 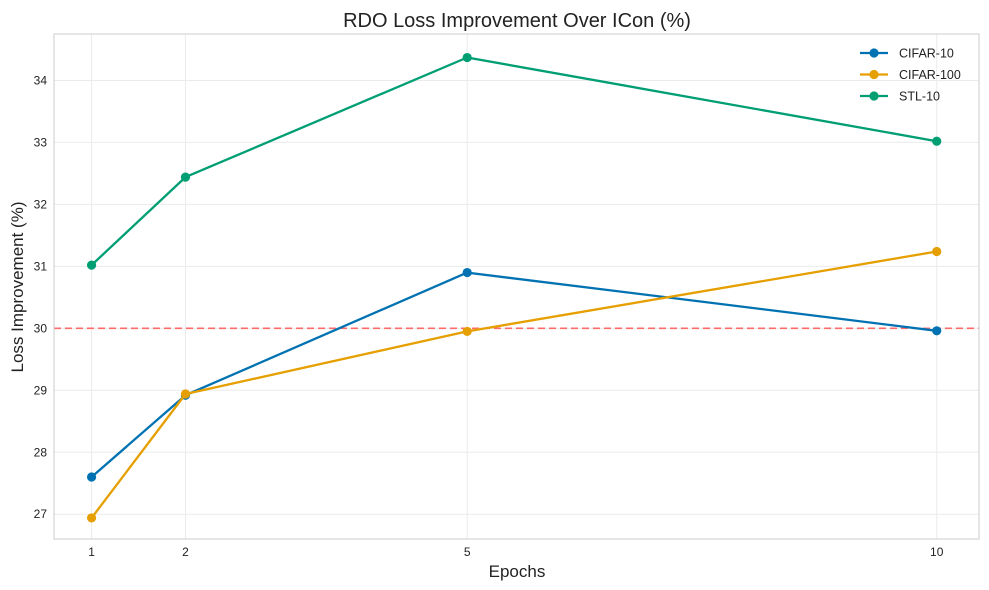 I want to click on x-tick-label: 2, so click(x=185, y=552).